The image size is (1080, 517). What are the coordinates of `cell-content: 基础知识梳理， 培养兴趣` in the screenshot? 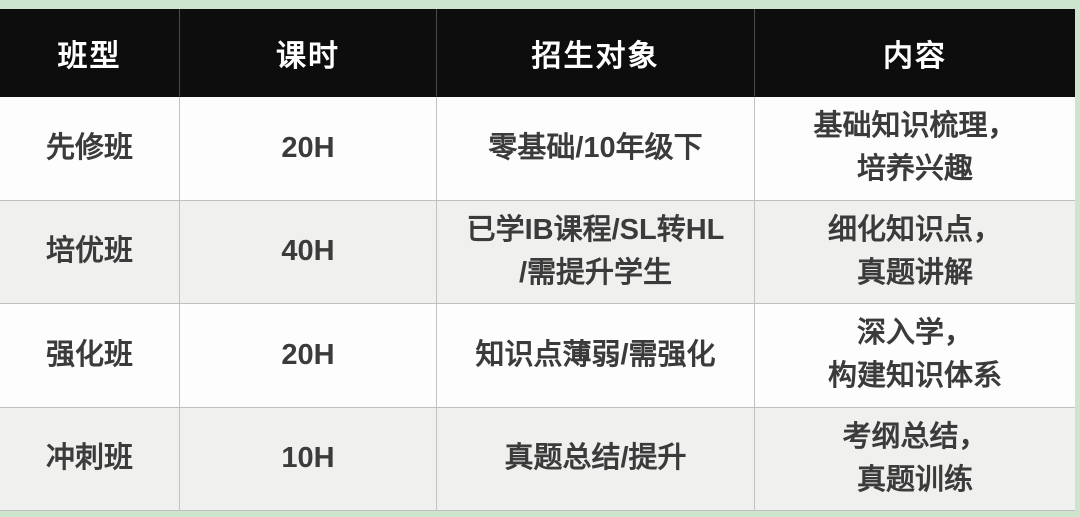 It's located at (915, 149).